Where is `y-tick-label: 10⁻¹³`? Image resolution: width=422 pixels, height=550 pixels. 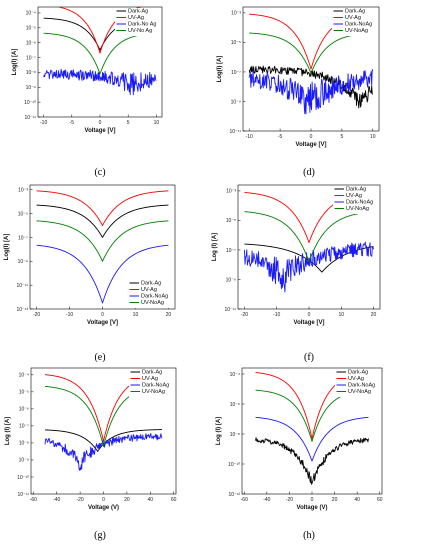 y-tick-label: 10⁻¹³ is located at coordinates (22, 310).